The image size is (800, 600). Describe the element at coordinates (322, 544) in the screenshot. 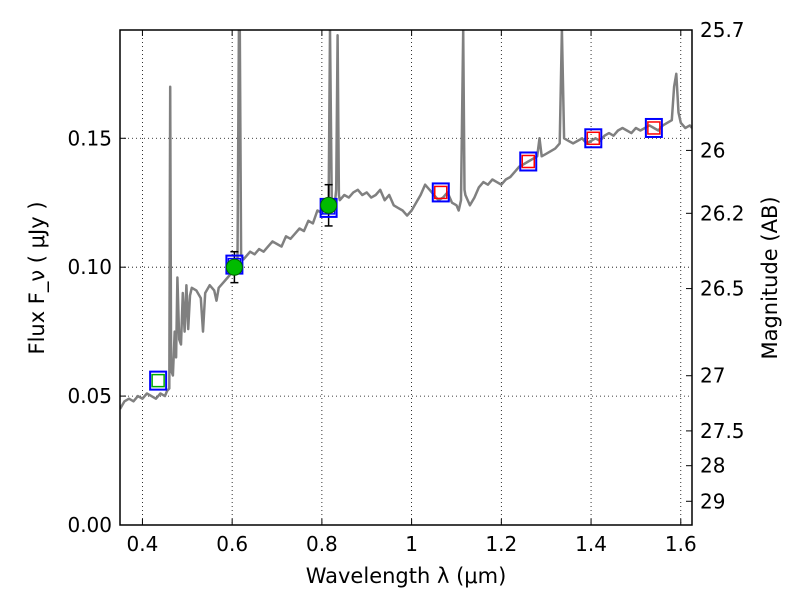

I see `x-tick-label: 0.8` at that location.